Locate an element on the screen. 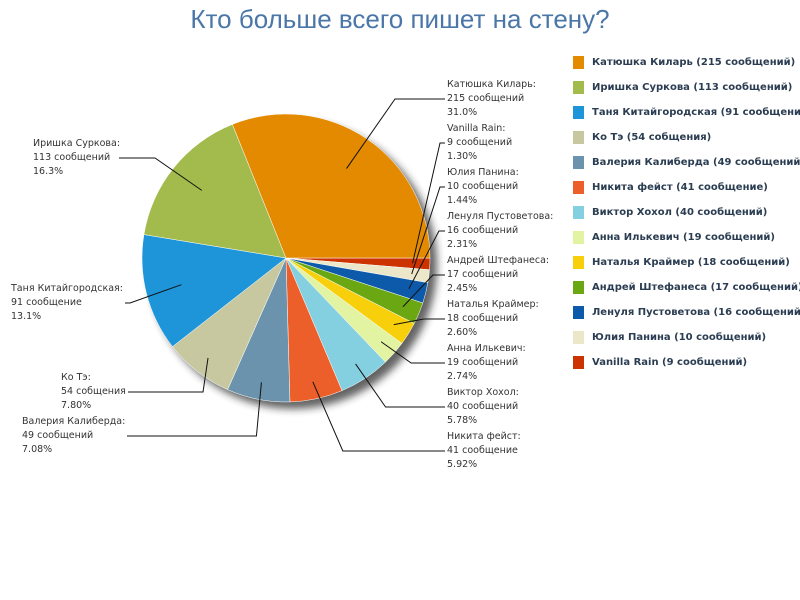 This screenshot has height=600, width=800. slice-label-percent: 1.30% is located at coordinates (462, 156).